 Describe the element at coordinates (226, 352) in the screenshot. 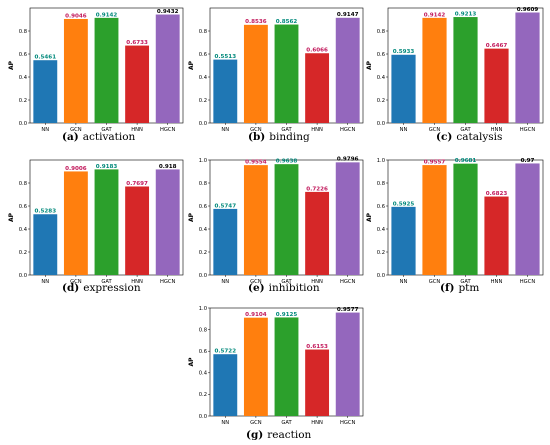

I see `value-label-nn: 0.5722` at that location.